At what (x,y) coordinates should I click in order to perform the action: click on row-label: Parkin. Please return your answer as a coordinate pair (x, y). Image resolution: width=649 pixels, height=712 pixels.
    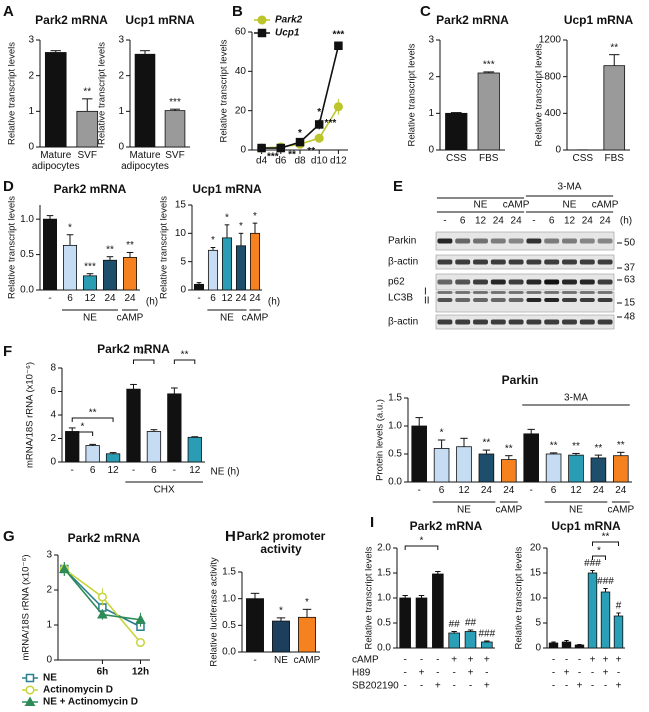
    Looking at the image, I should click on (402, 241).